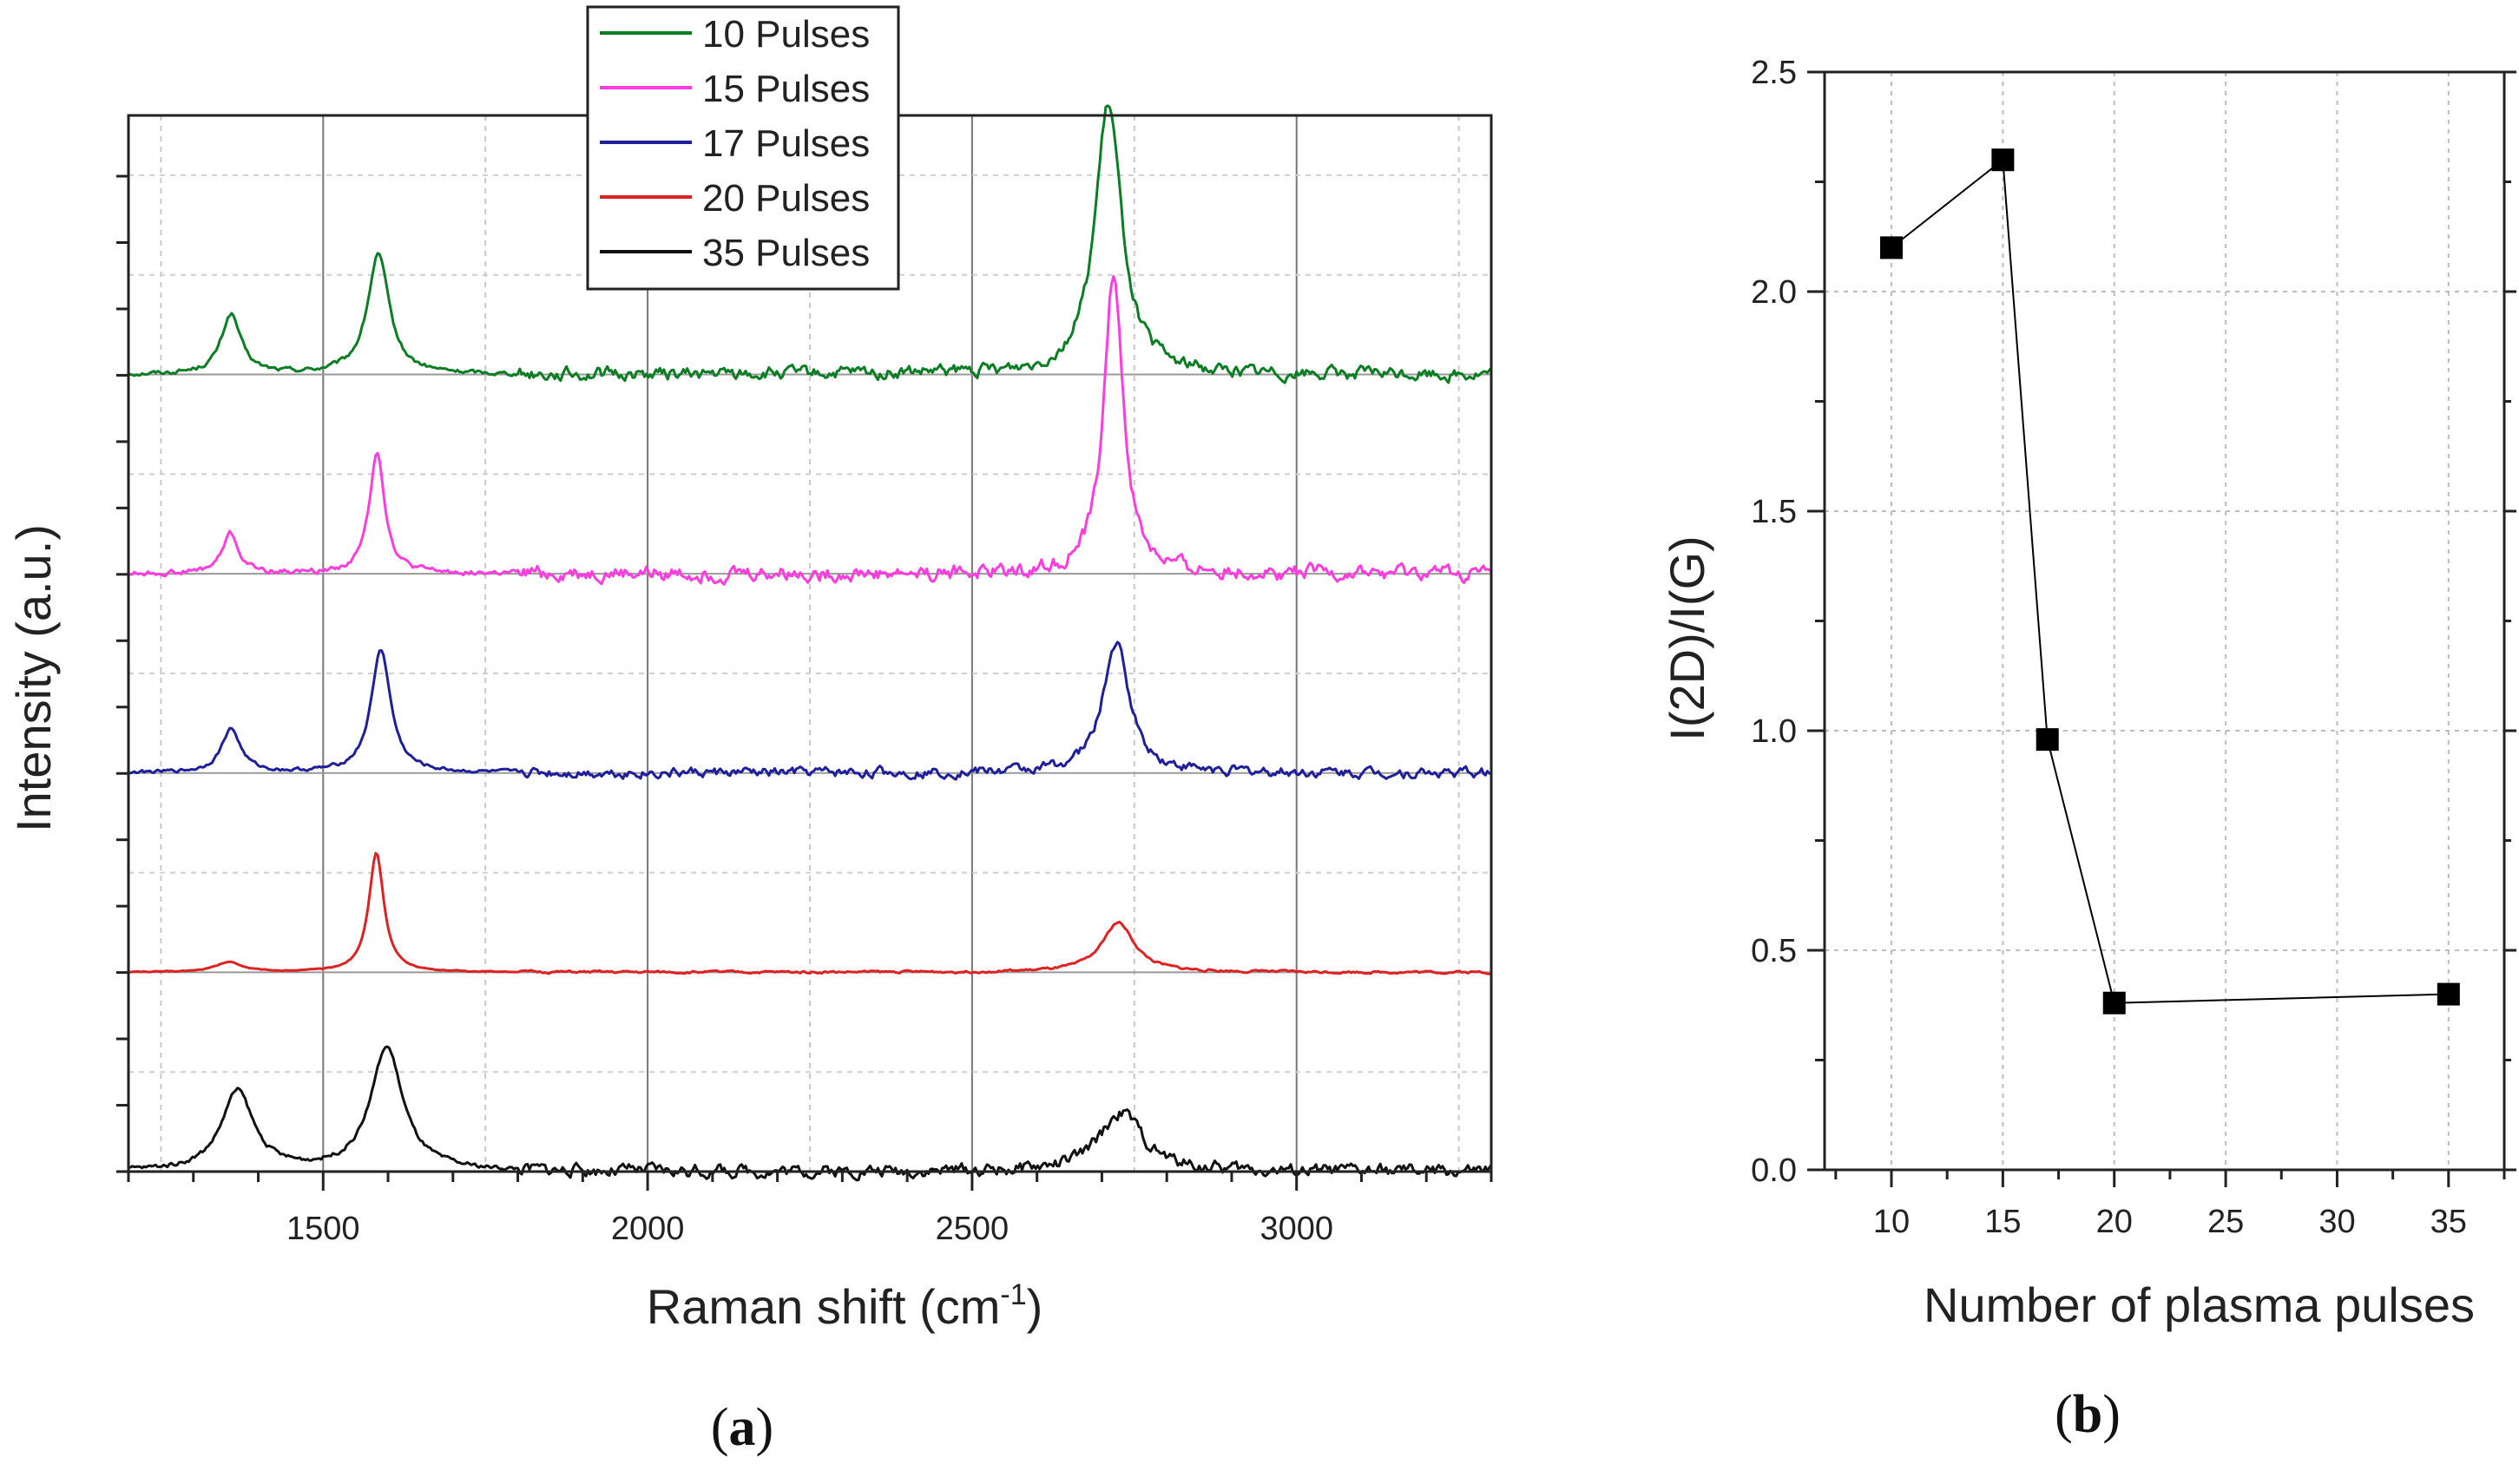 Image resolution: width=2519 pixels, height=1484 pixels. Describe the element at coordinates (2115, 1222) in the screenshot. I see `x-tick-label-b: 20` at that location.